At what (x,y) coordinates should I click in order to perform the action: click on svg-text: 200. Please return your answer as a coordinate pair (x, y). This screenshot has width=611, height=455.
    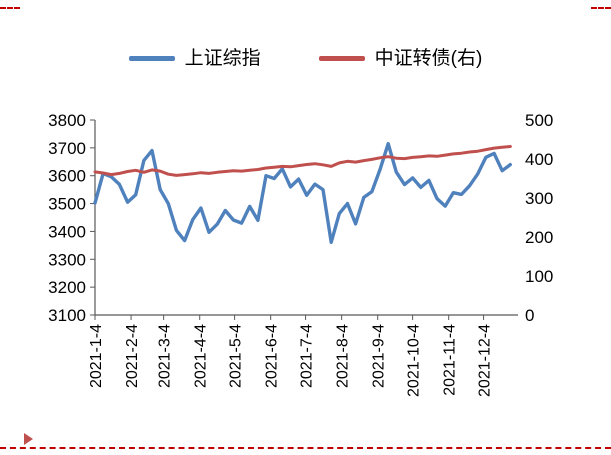
    Looking at the image, I should click on (539, 237).